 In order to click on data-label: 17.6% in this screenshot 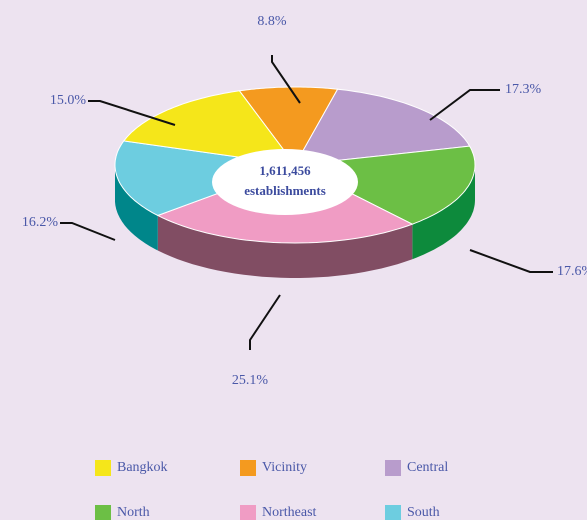, I will do `click(572, 271)`.